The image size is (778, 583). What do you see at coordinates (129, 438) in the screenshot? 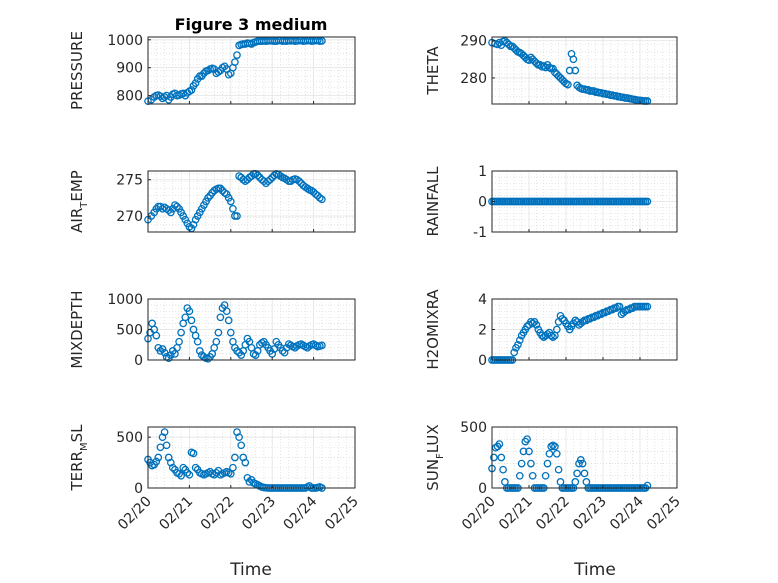
I see `y-tick-label: 500` at bounding box center [129, 438].